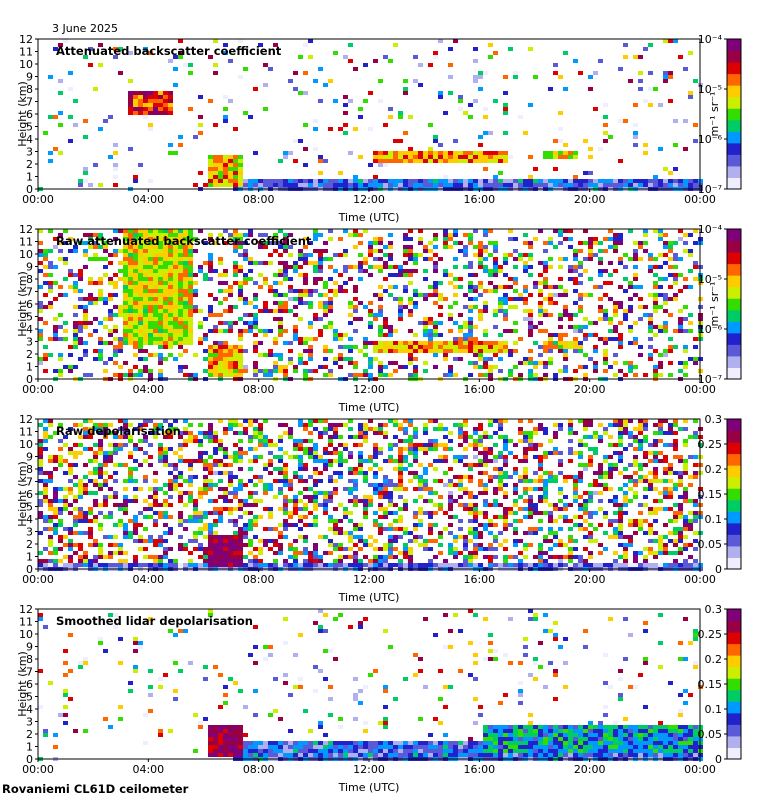  Describe the element at coordinates (148, 389) in the screenshot. I see `x-tick-label: 04:00` at that location.